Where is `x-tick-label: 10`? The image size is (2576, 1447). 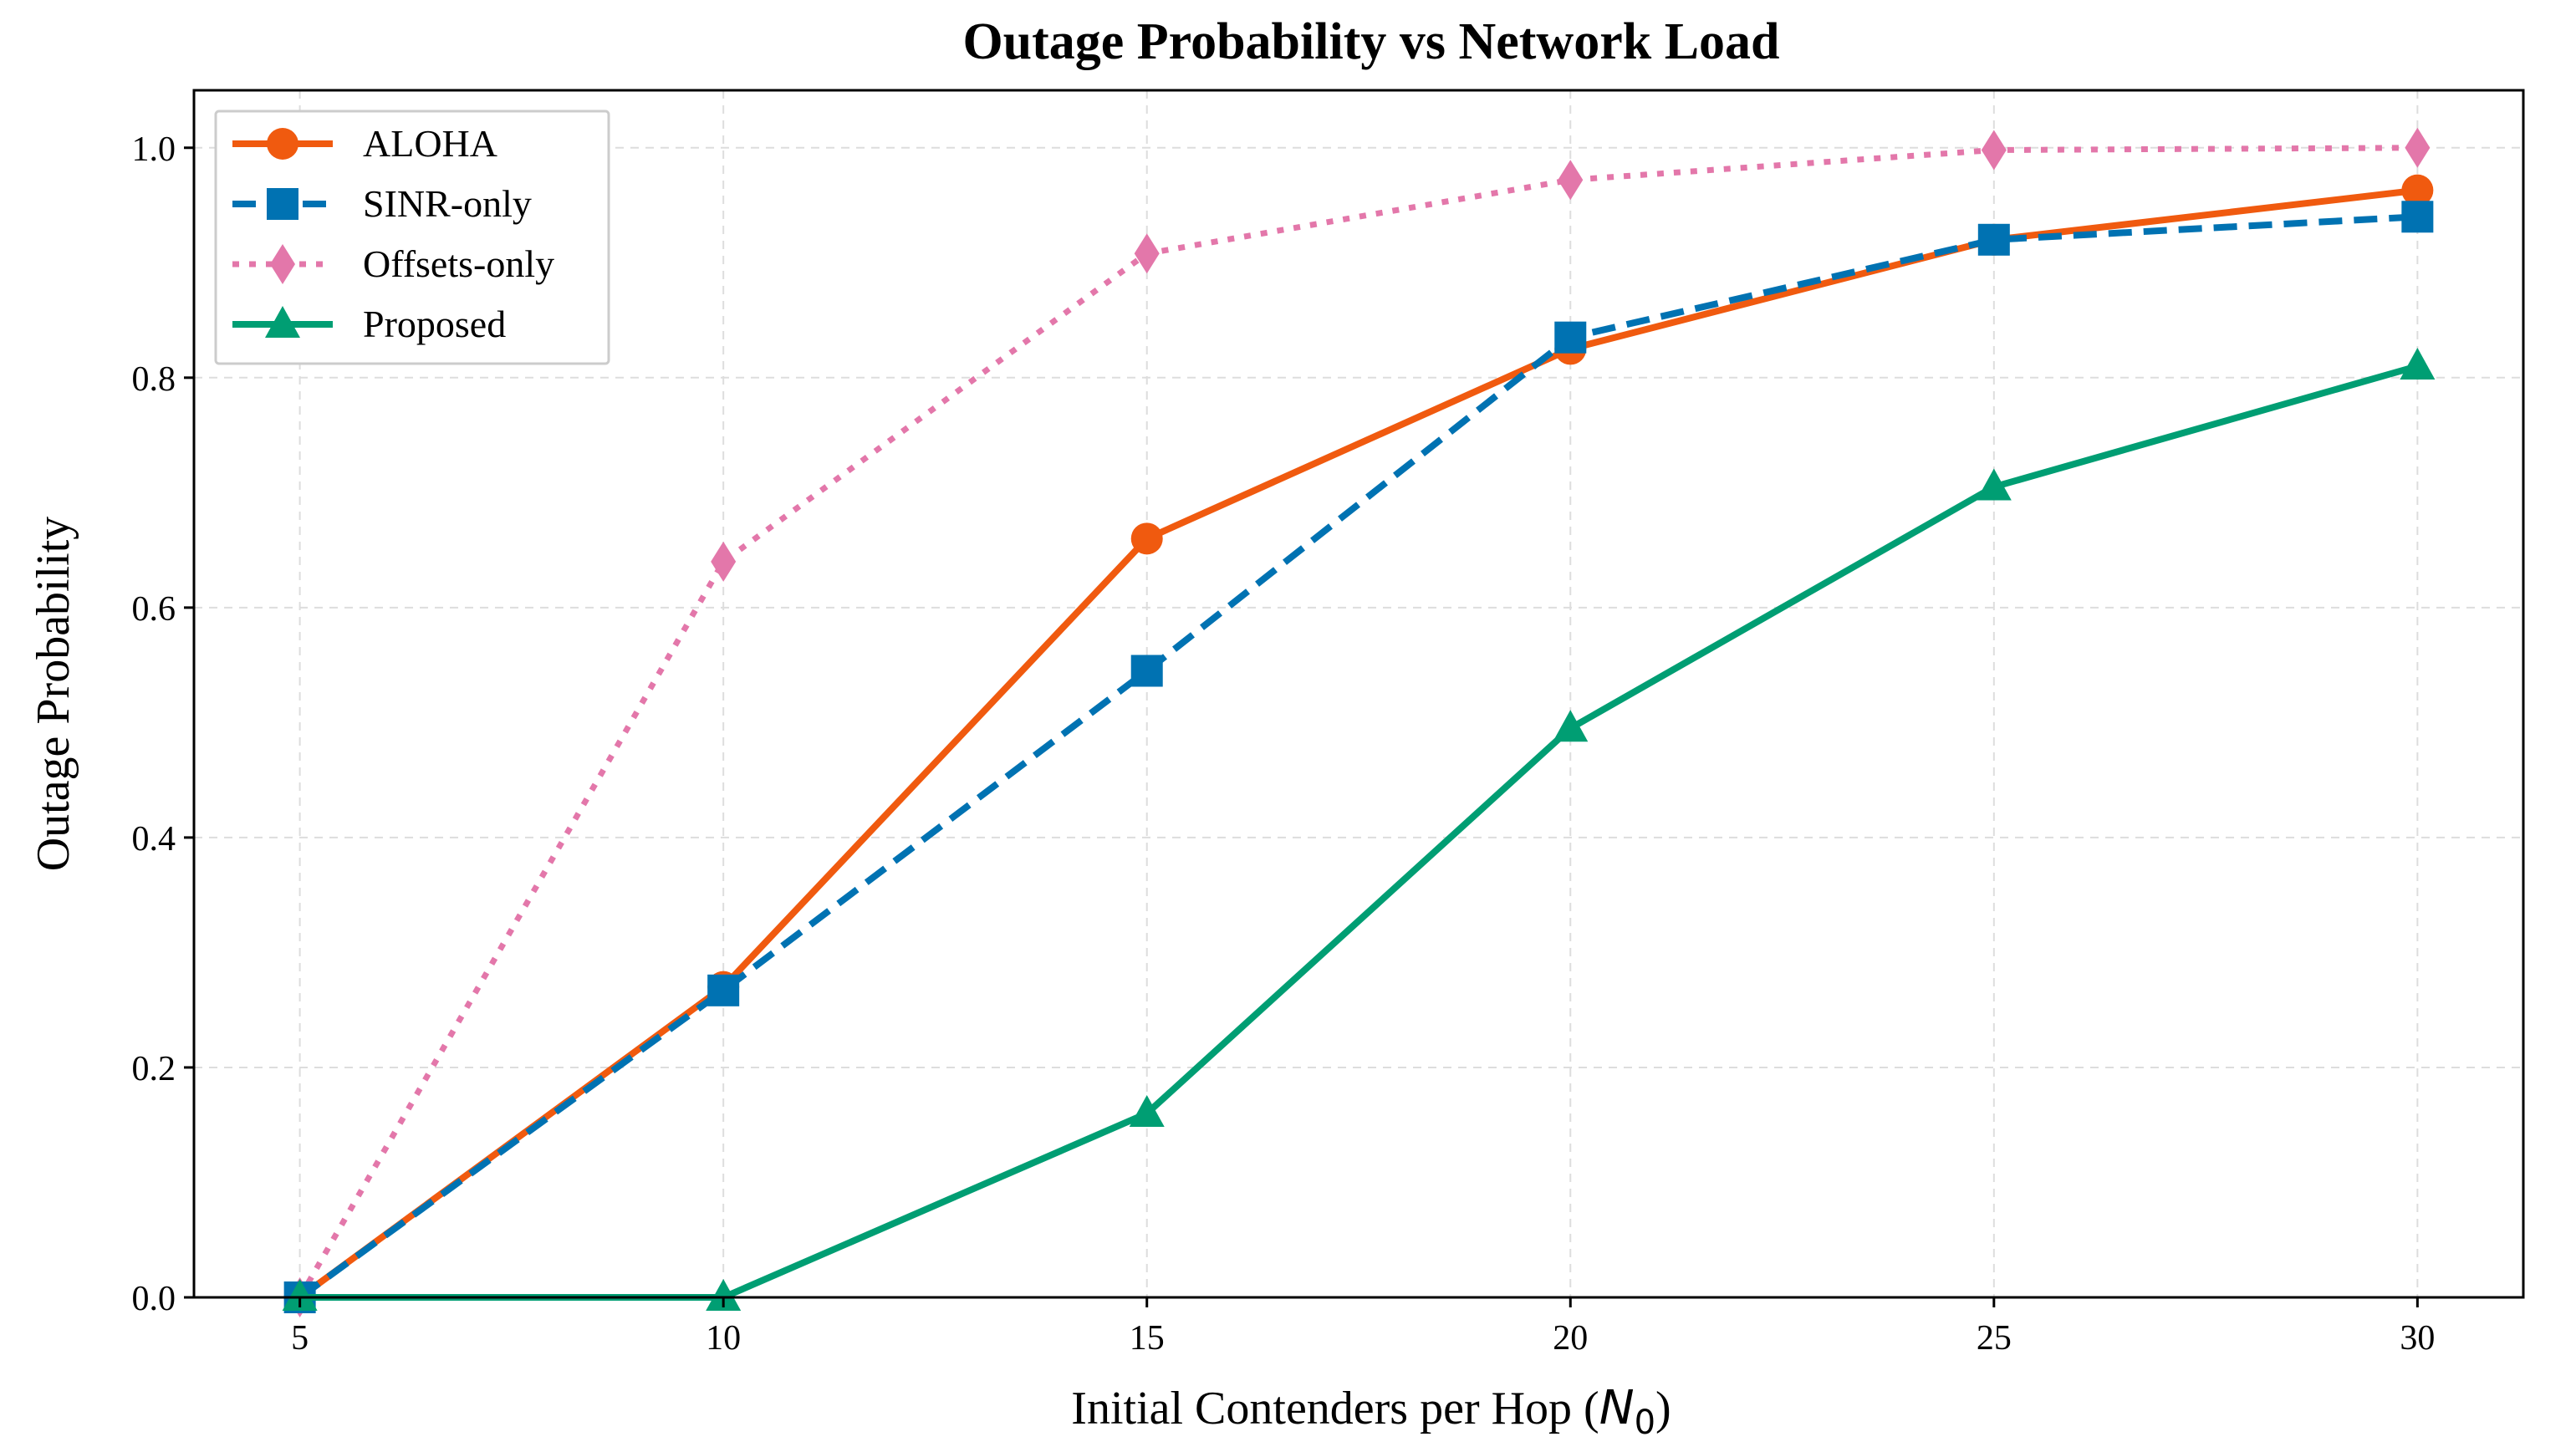 x-tick-label: 10 is located at coordinates (724, 1338).